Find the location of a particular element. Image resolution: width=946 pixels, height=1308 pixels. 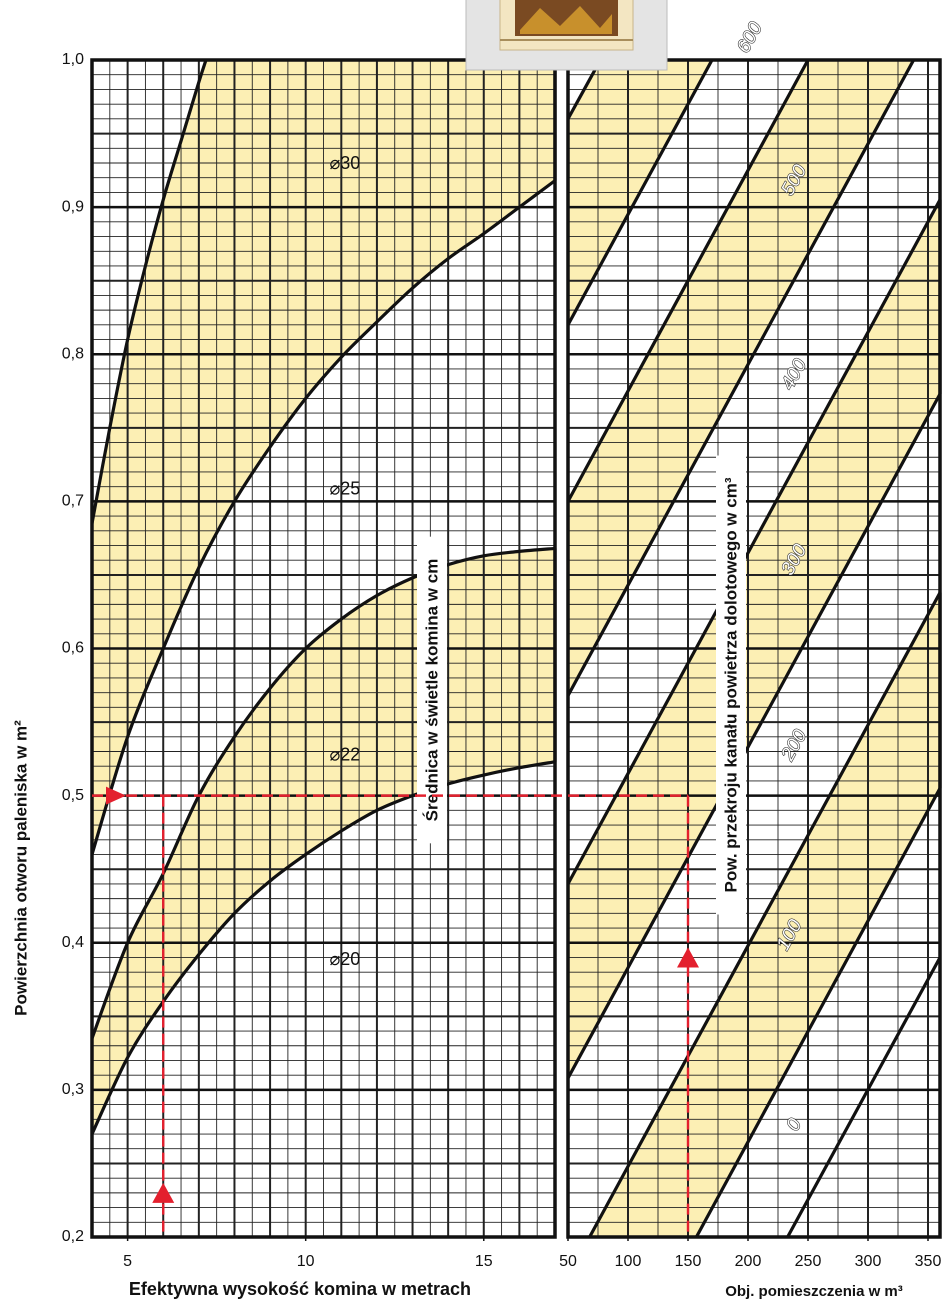

y-tick-label: 0,3 is located at coordinates (73, 1089).